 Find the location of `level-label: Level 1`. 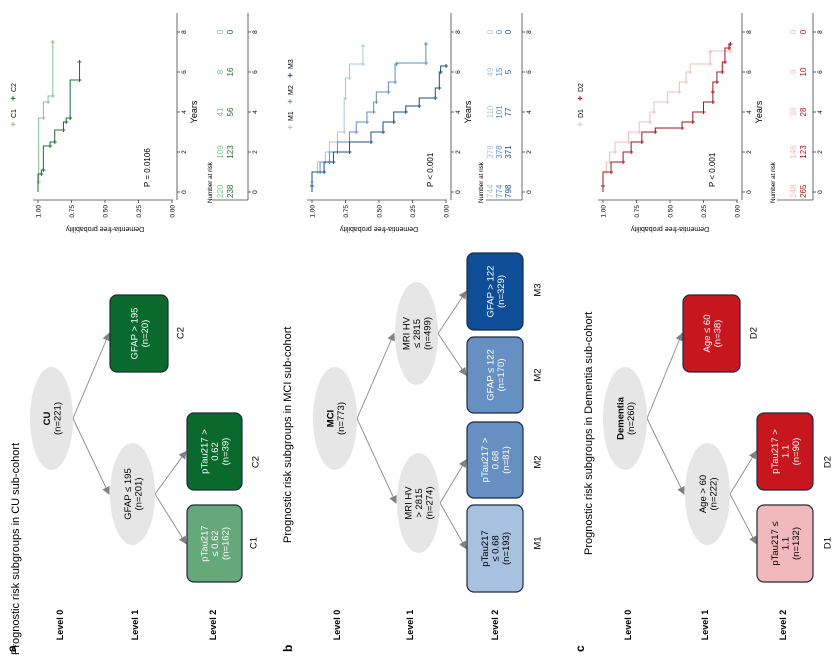

level-label: Level 1 is located at coordinates (135, 625).